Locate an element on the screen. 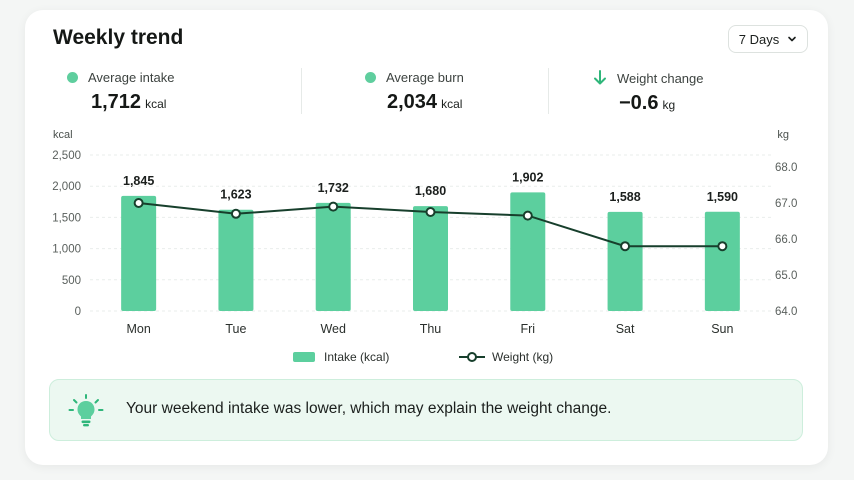 Image resolution: width=854 pixels, height=480 pixels. y-tick-label: 1,500 is located at coordinates (66, 218).